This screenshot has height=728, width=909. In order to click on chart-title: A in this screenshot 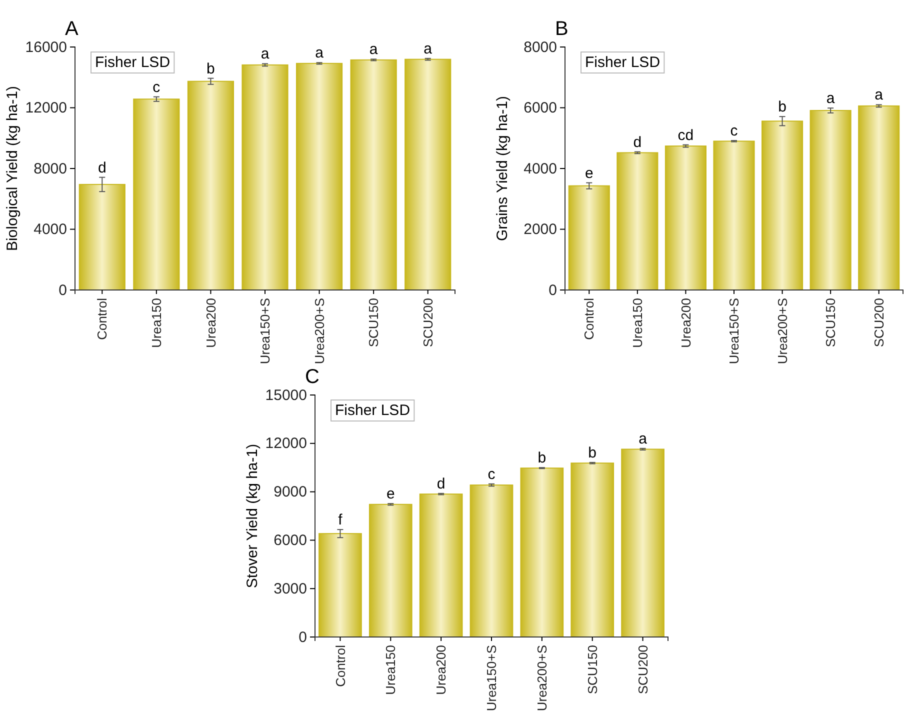, I will do `click(72, 29)`.